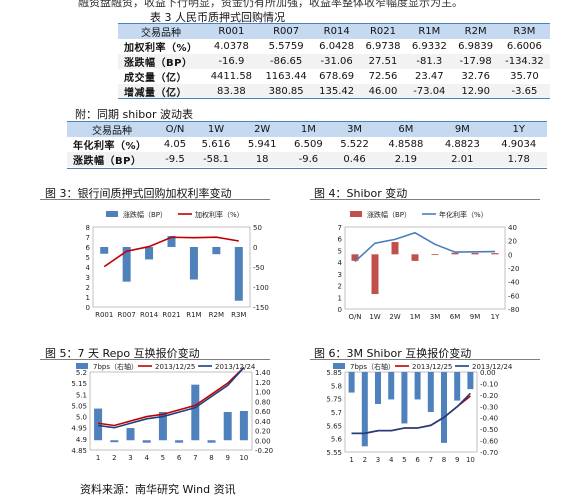  Describe the element at coordinates (110, 146) in the screenshot. I see `ts-row-label: 年化利率（%）` at that location.